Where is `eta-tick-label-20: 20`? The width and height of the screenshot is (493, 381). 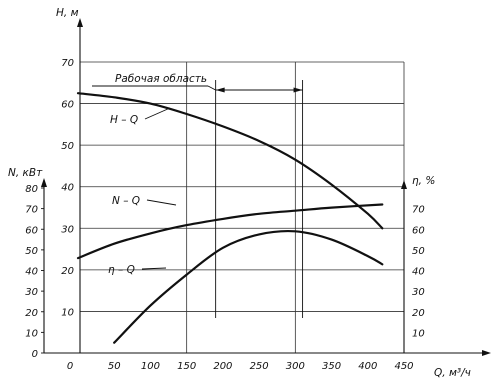 eta-tick-label-20: 20 is located at coordinates (418, 313).